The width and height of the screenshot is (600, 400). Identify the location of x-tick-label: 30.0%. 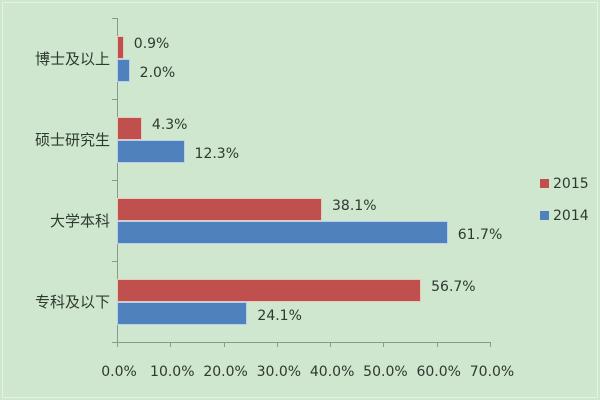
(279, 372).